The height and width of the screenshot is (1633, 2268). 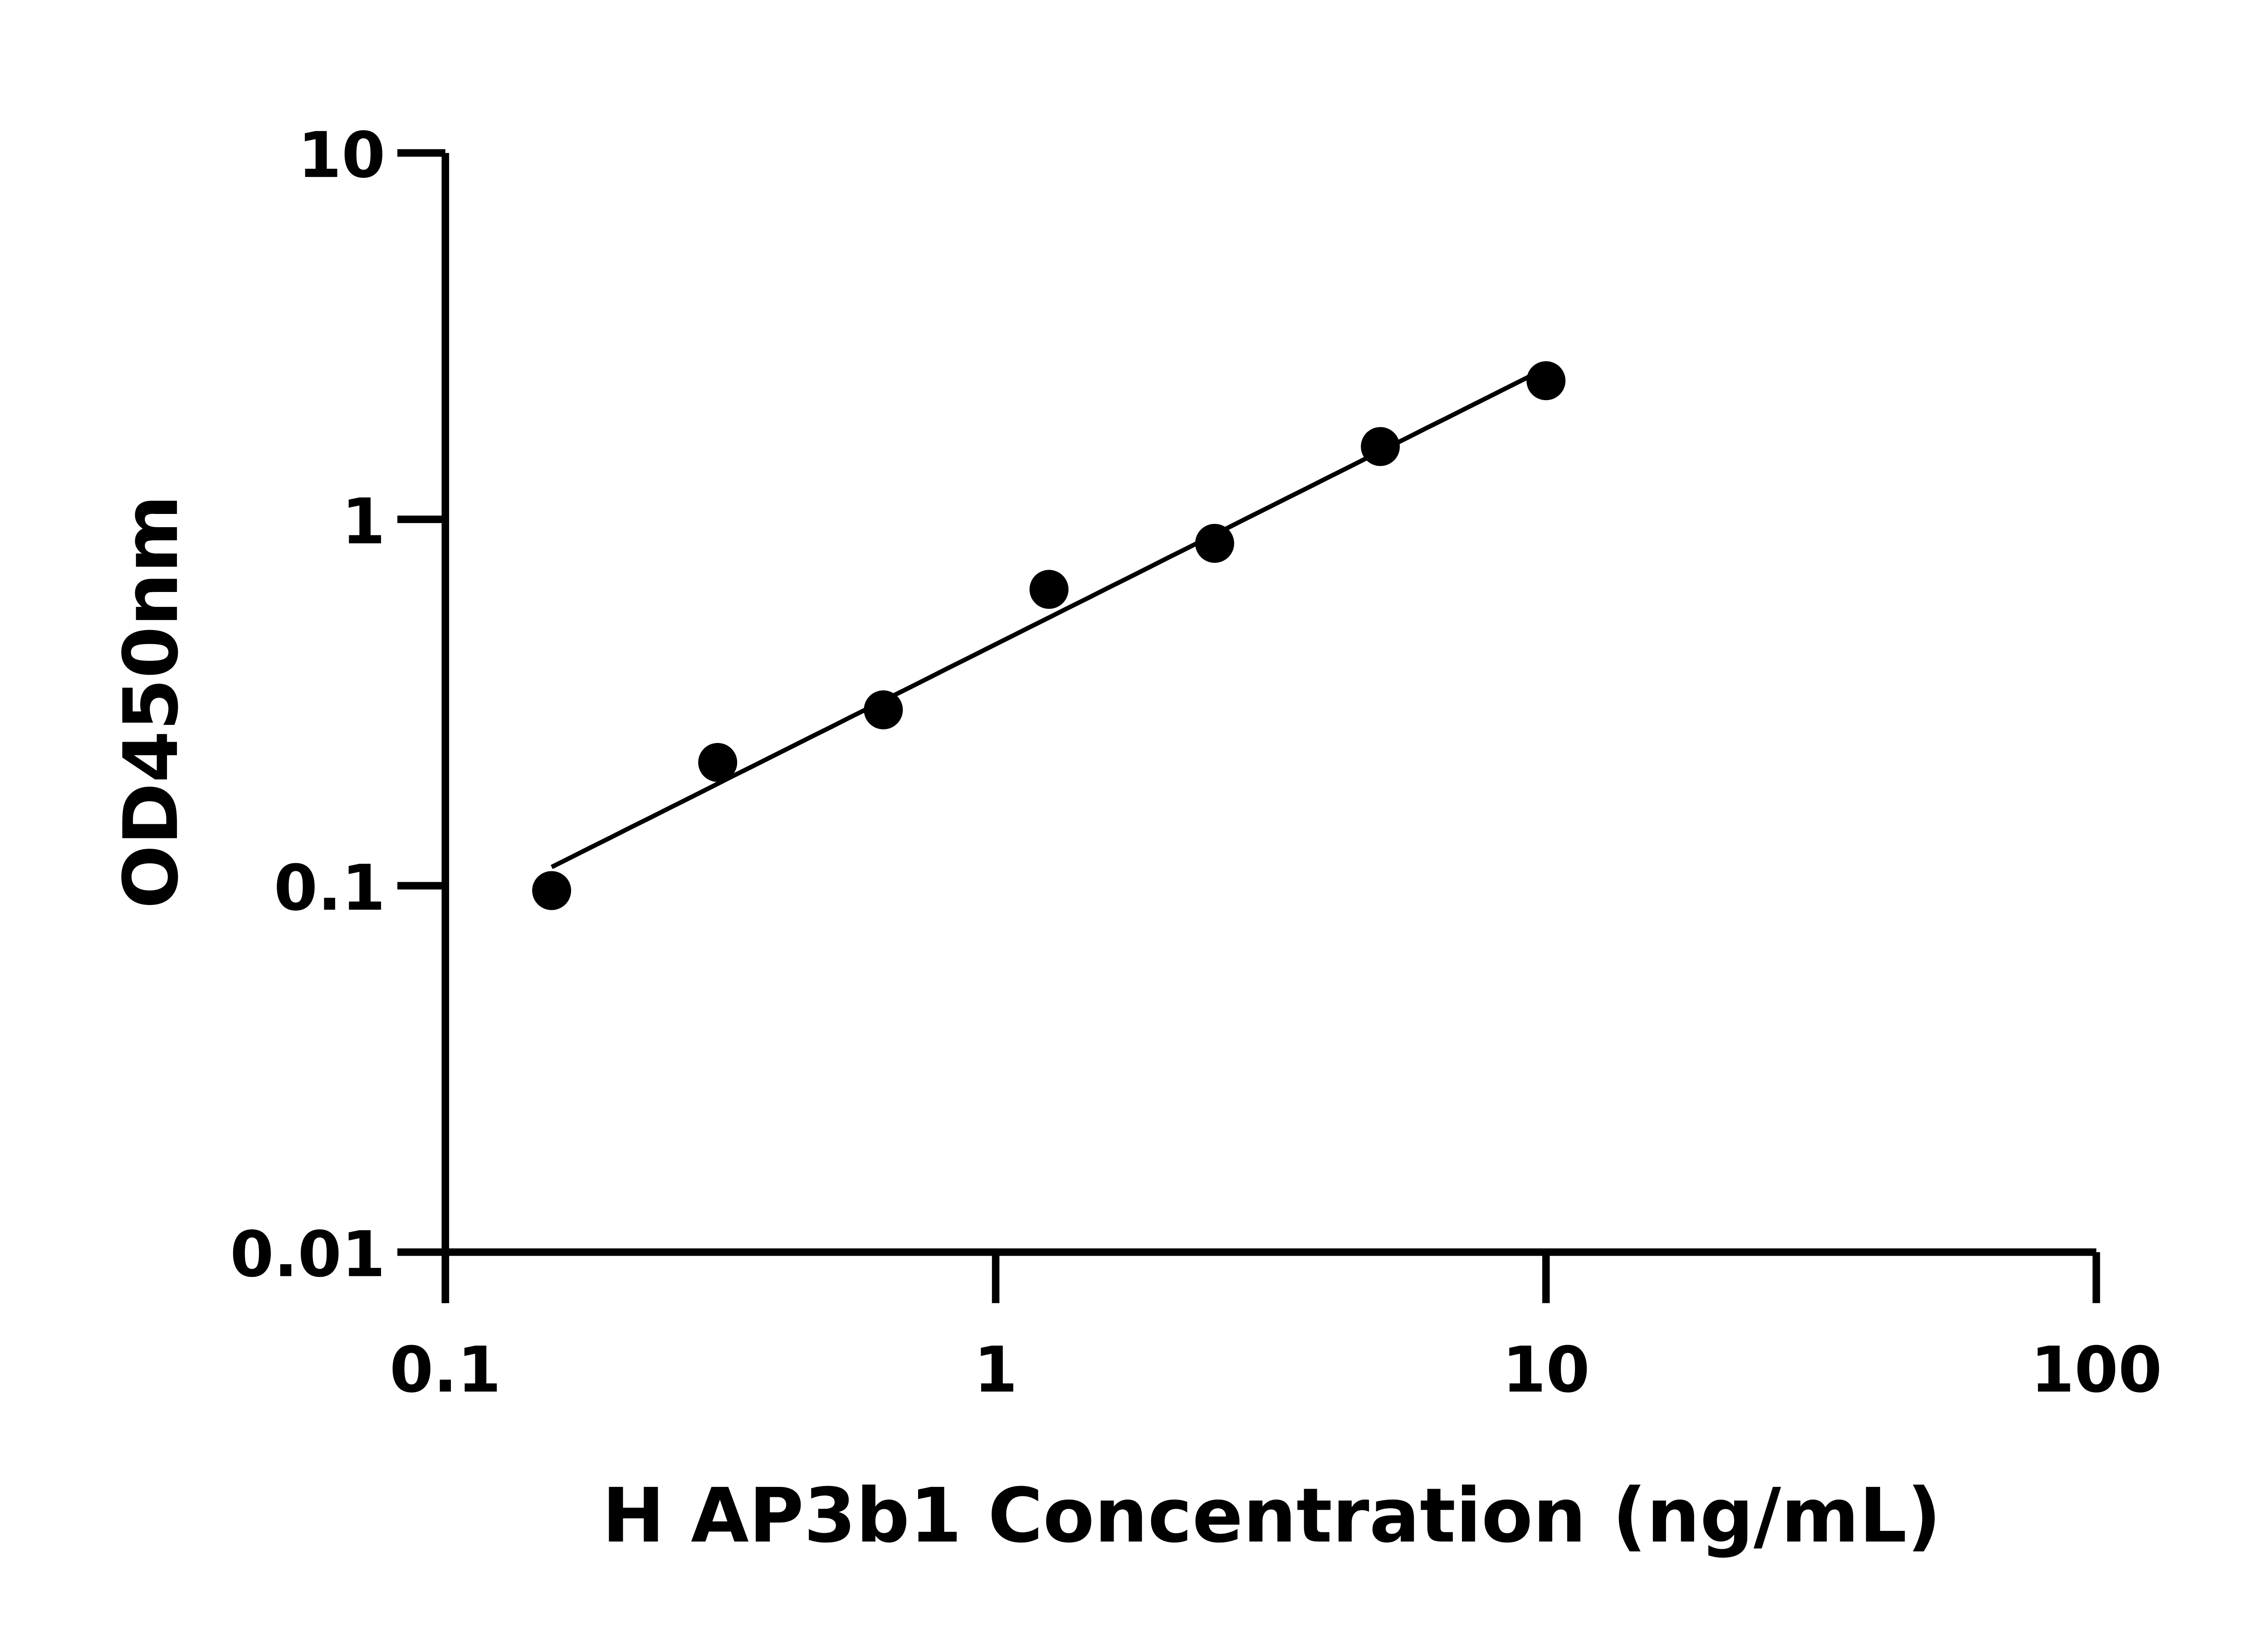 What do you see at coordinates (364, 521) in the screenshot?
I see `y-tick-label: 1` at bounding box center [364, 521].